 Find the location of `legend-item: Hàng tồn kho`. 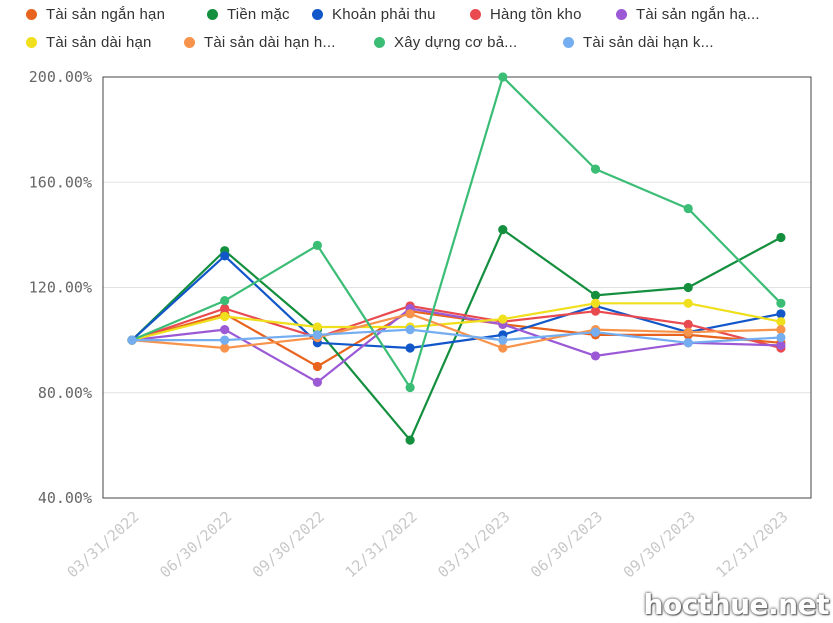

legend-item: Hàng tồn kho is located at coordinates (526, 14).